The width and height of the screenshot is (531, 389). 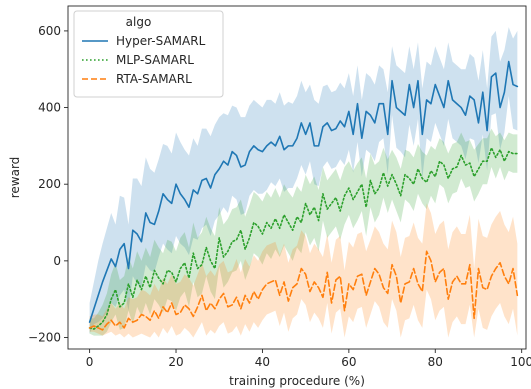 I want to click on legend: algo Hyper-SAMARL MLP-SAMARL RTA-SAMARL, so click(x=148, y=54).